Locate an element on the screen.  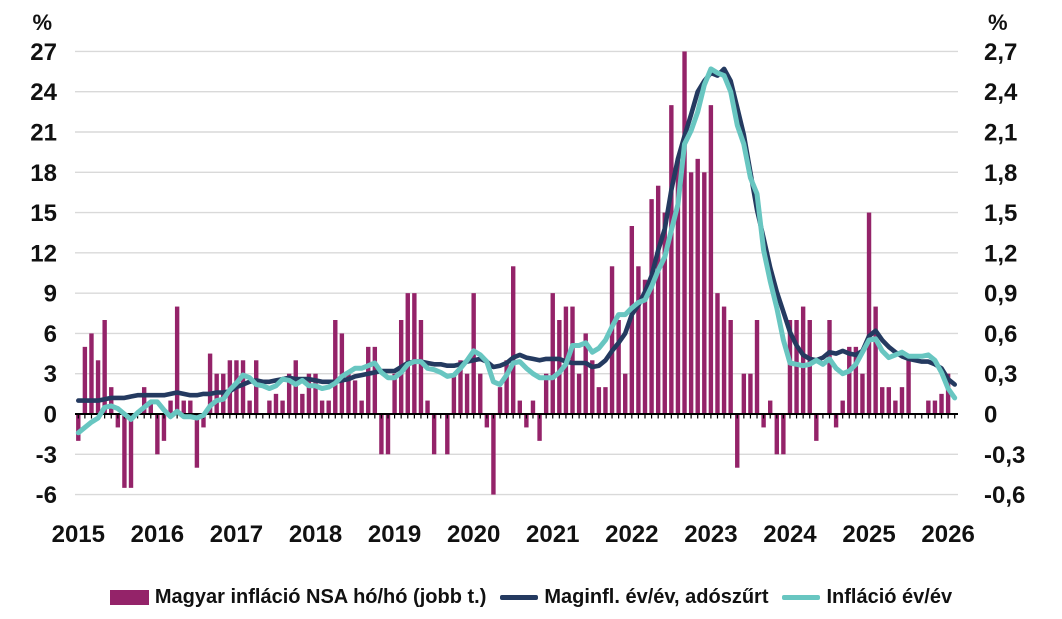
legend-item-headline: Infláció év/év is located at coordinates (867, 597).